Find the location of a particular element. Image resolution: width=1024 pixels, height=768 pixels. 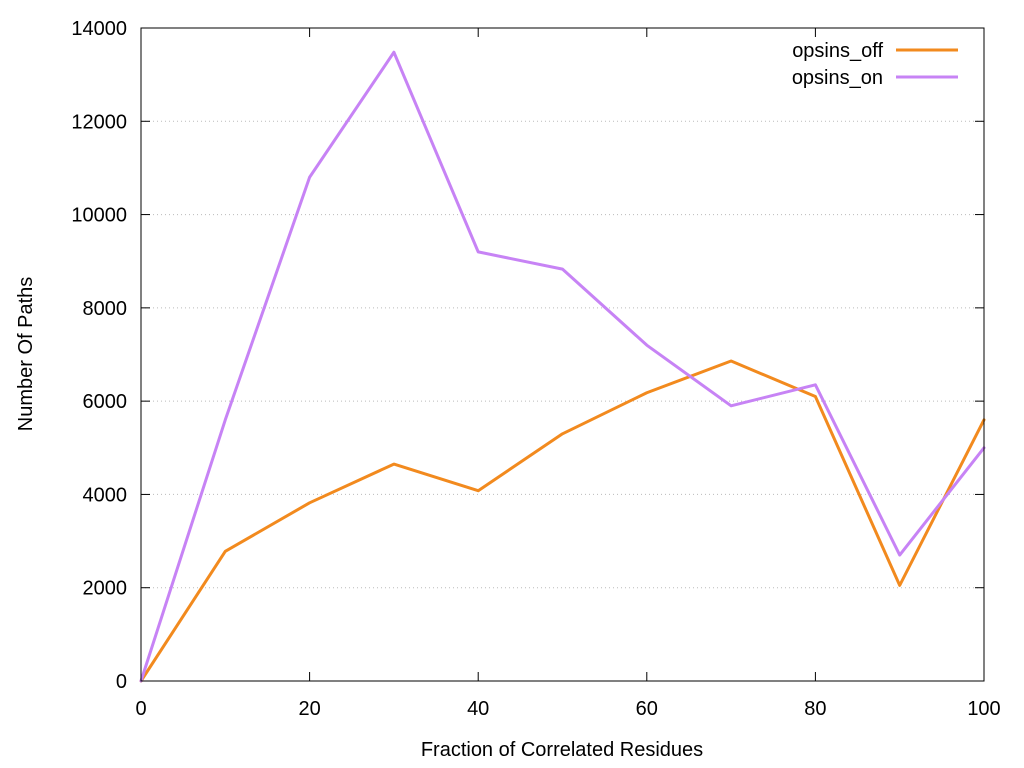

y-tick-label: 4000 is located at coordinates (105, 495).